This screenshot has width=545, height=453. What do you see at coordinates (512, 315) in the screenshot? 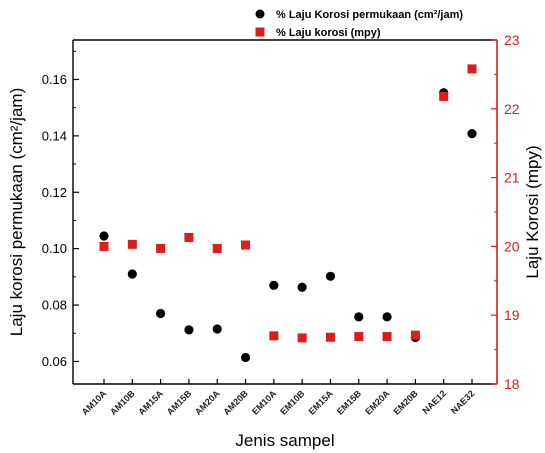
I see `y2-tick-label: 19` at bounding box center [512, 315].